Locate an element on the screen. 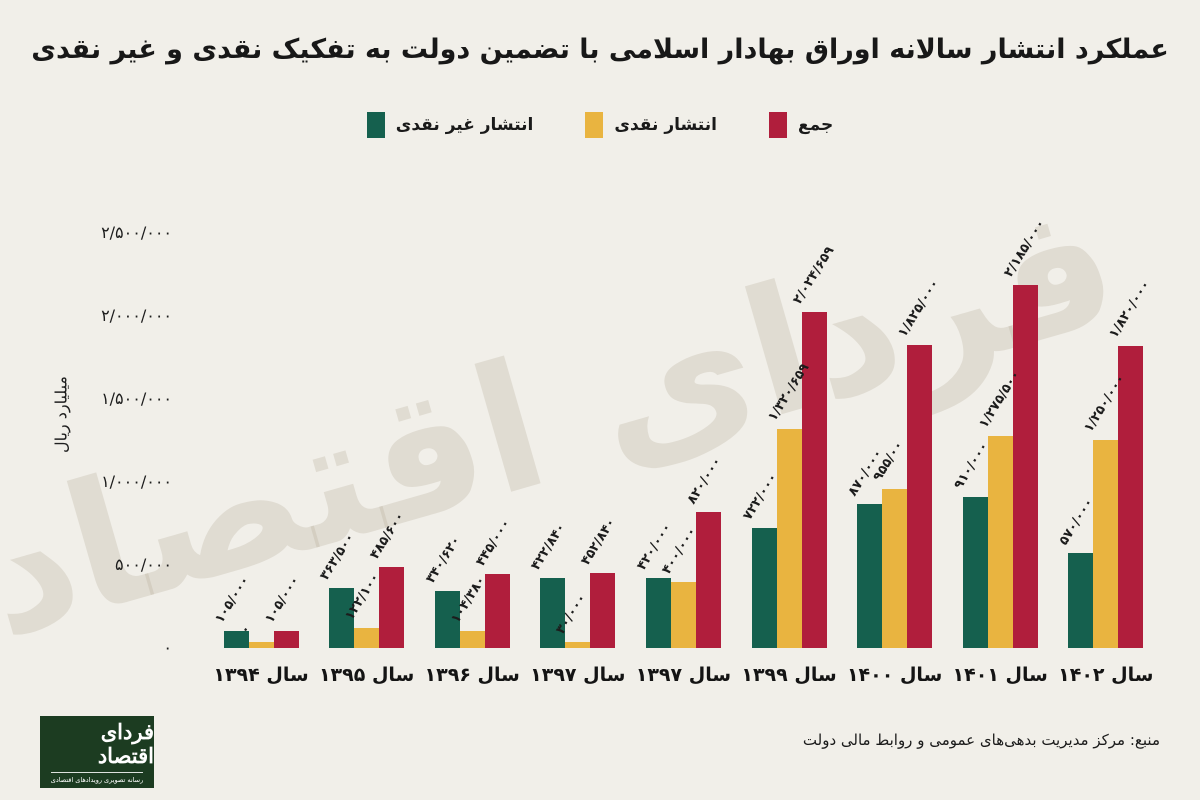  y-tick: ۲/۵۰۰/۰۰۰ is located at coordinates (136, 232).